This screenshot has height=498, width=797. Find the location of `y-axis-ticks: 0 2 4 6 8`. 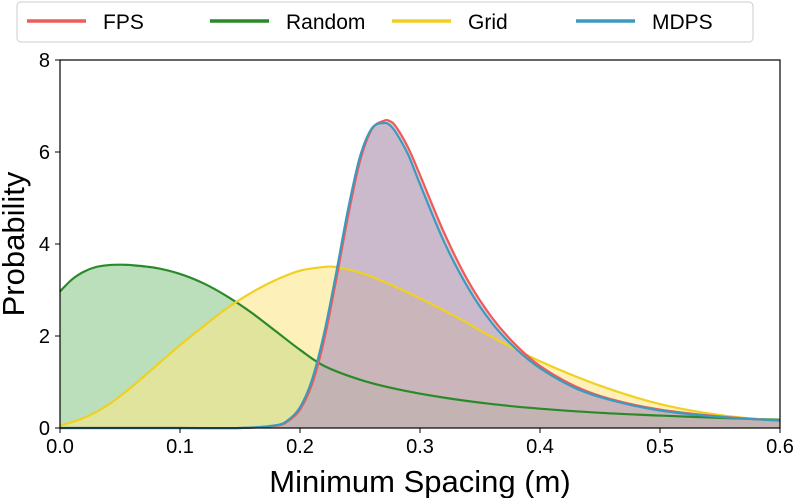

y-axis-ticks: 0 2 4 6 8 is located at coordinates (49, 245).